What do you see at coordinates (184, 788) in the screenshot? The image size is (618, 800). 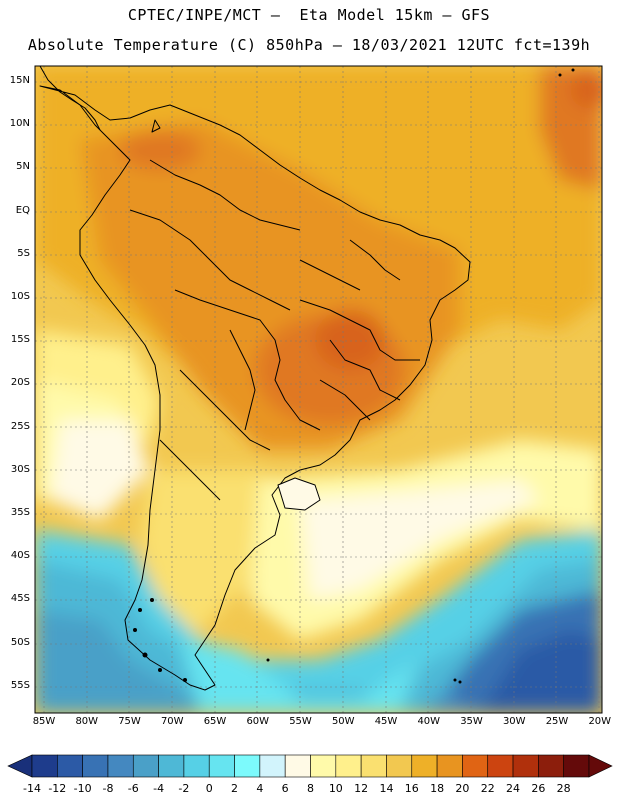 I see `colorbar-label: -2` at bounding box center [184, 788].